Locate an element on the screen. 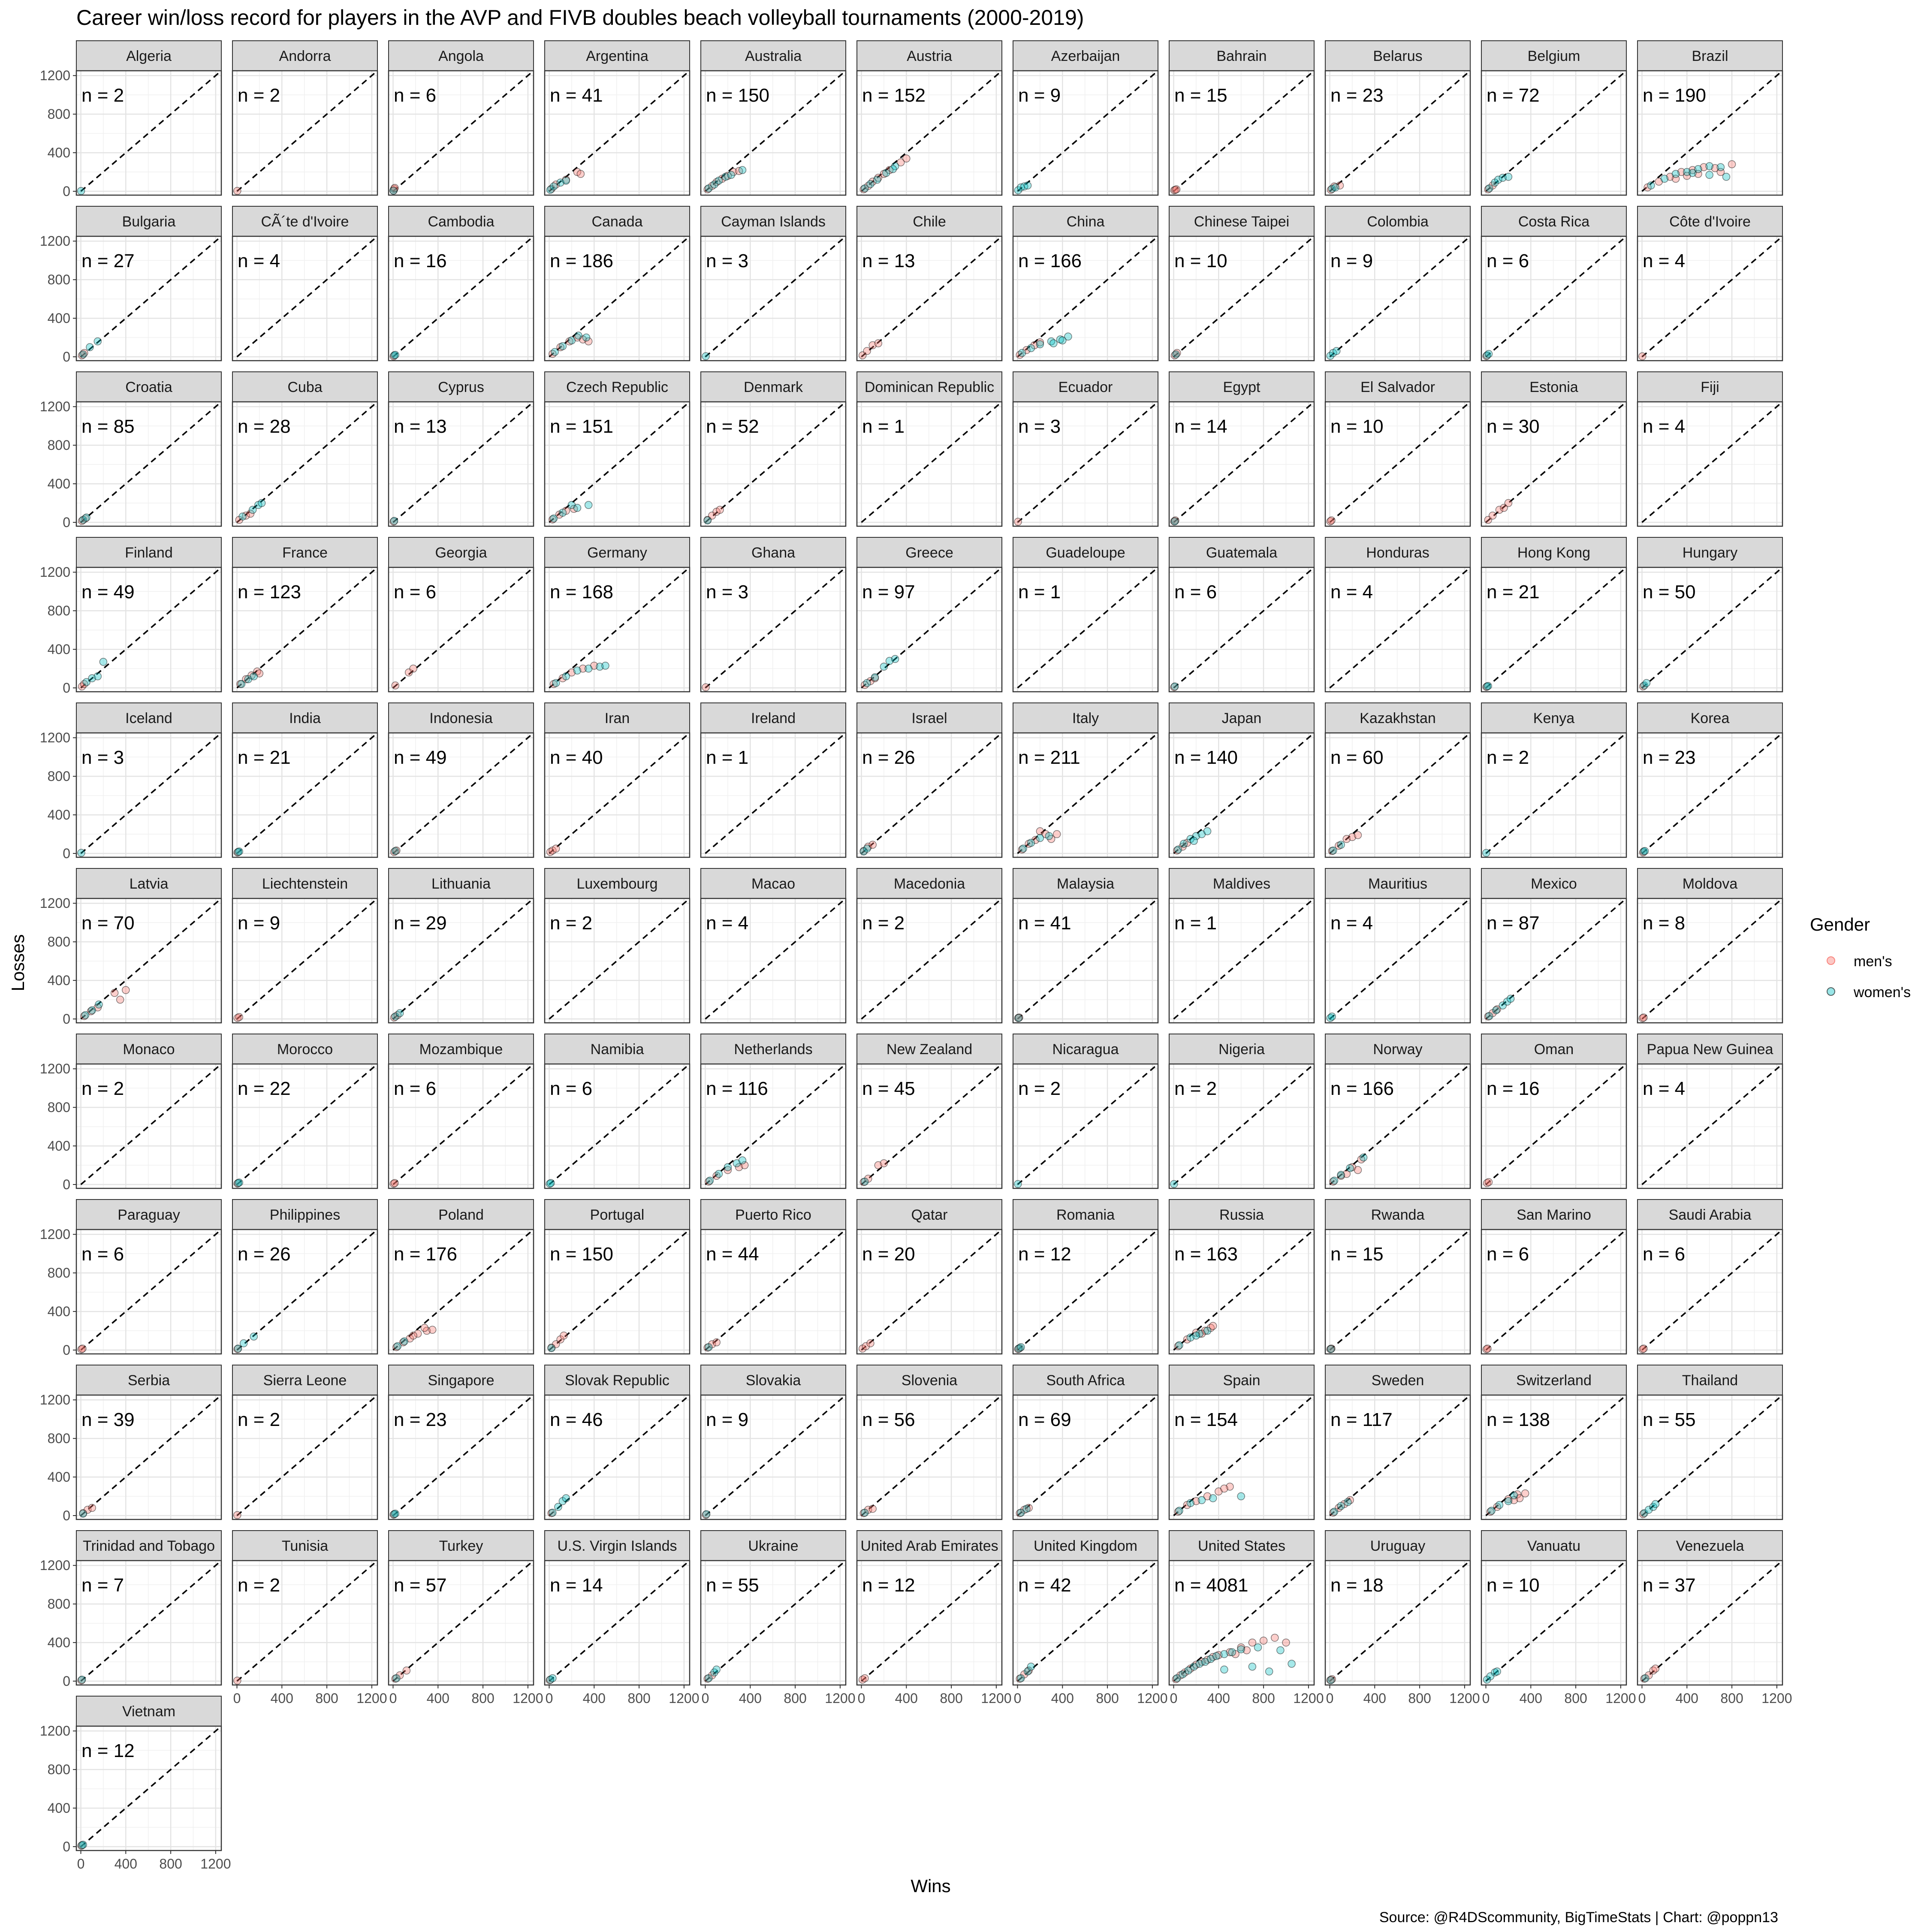 Image resolution: width=1930 pixels, height=1932 pixels. facet-count-label: n = 150 is located at coordinates (581, 1255).